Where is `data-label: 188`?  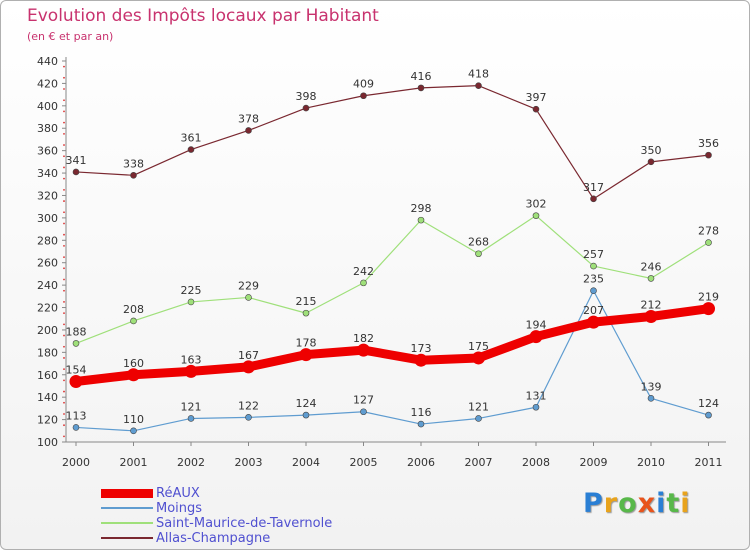
data-label: 188 is located at coordinates (76, 331).